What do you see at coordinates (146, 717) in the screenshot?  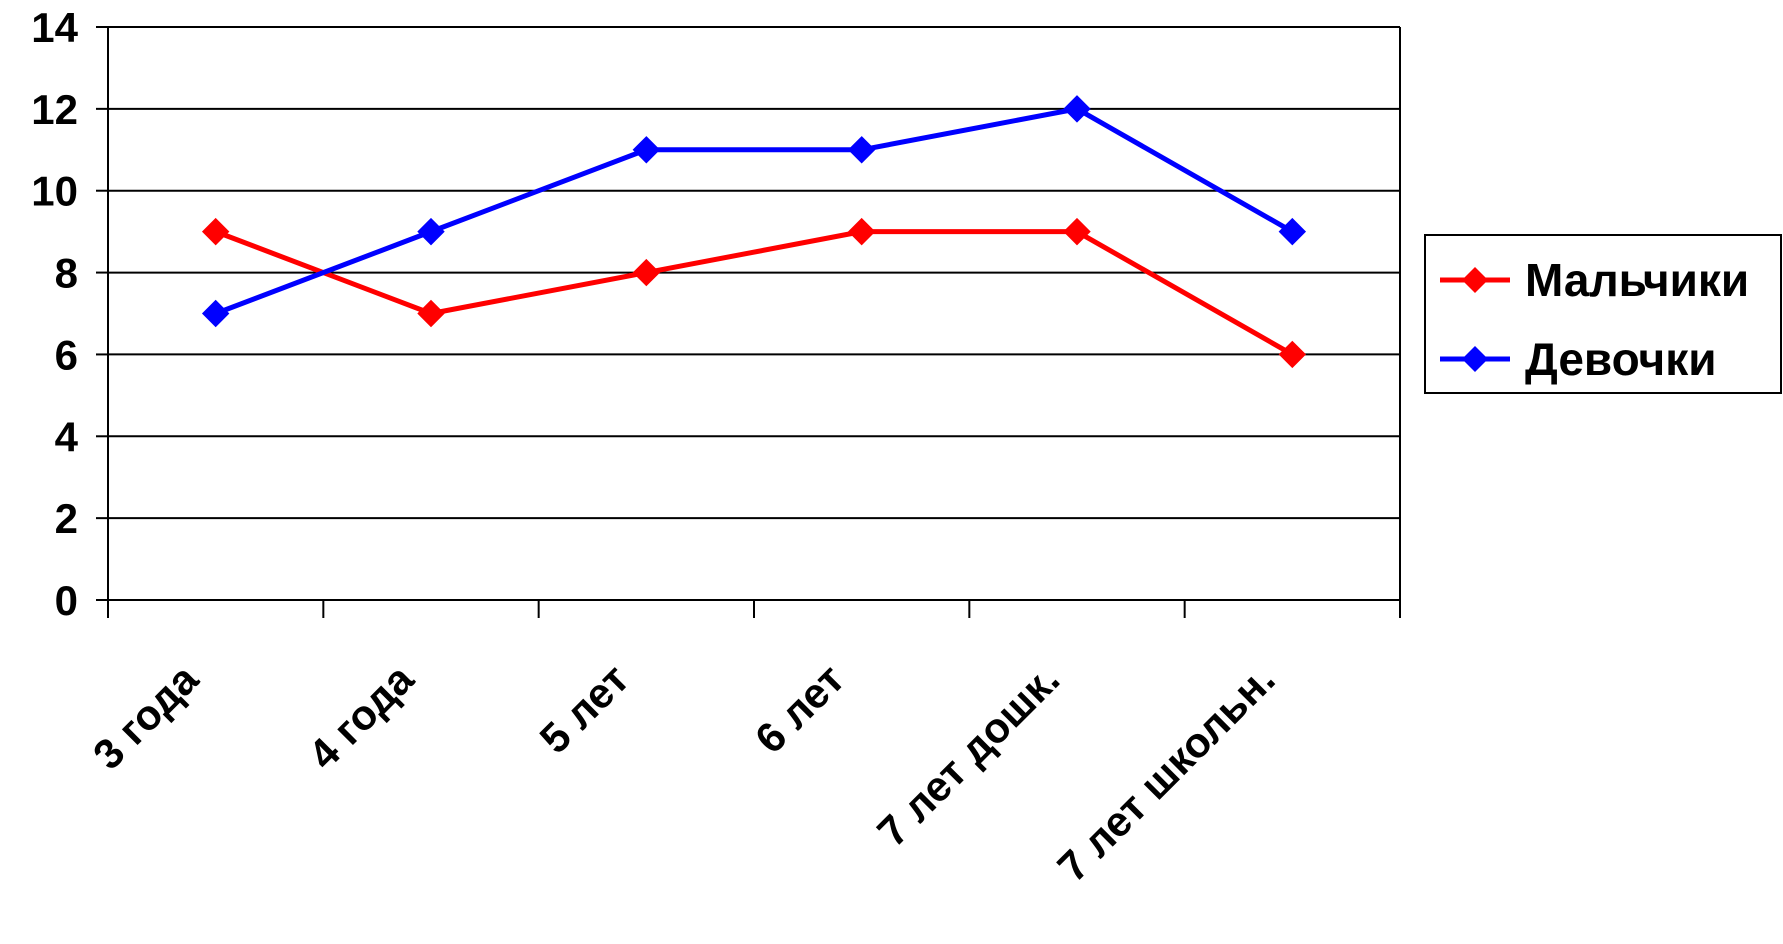 I see `x-tick-label: 3 года` at bounding box center [146, 717].